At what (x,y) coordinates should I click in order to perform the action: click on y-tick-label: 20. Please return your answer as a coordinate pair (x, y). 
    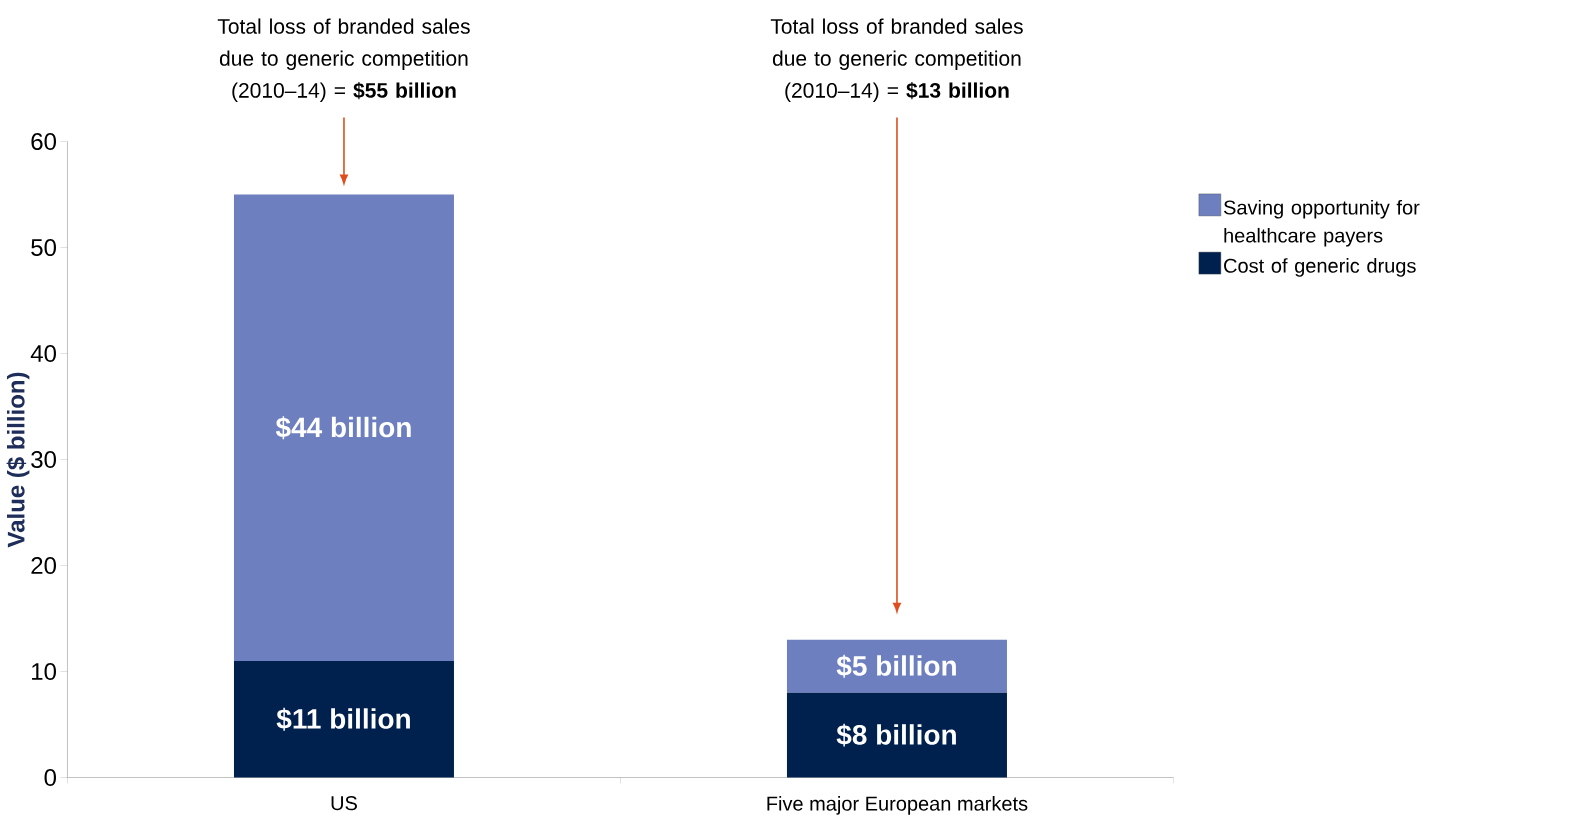
    Looking at the image, I should click on (43, 566).